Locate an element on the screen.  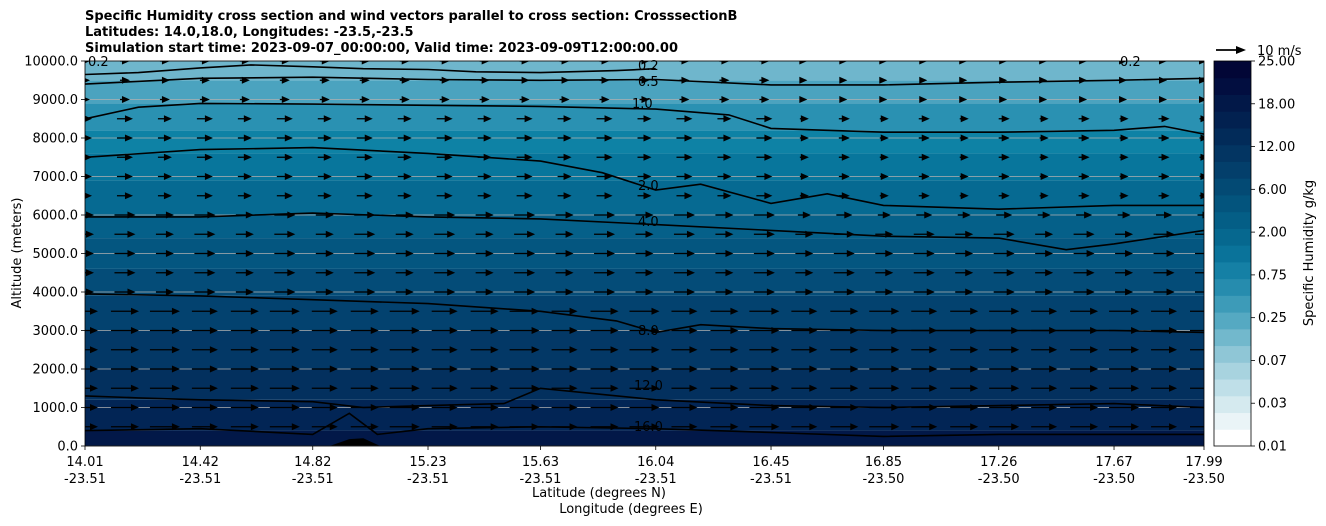
terrain is located at coordinates (355, 442).